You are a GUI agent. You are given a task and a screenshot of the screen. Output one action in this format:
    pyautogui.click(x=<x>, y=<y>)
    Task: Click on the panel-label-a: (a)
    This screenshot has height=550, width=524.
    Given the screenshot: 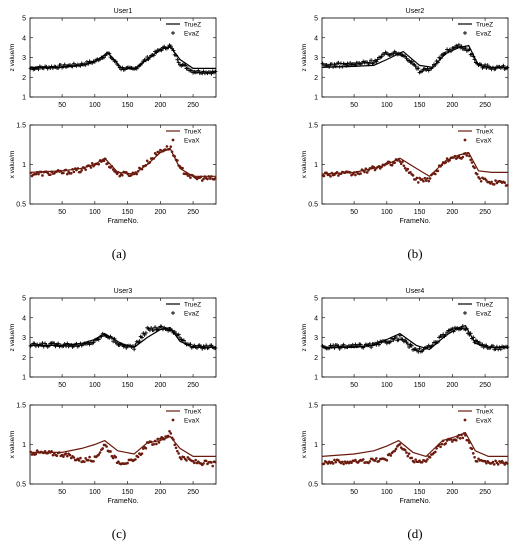 What is the action you would take?
    pyautogui.click(x=119, y=253)
    